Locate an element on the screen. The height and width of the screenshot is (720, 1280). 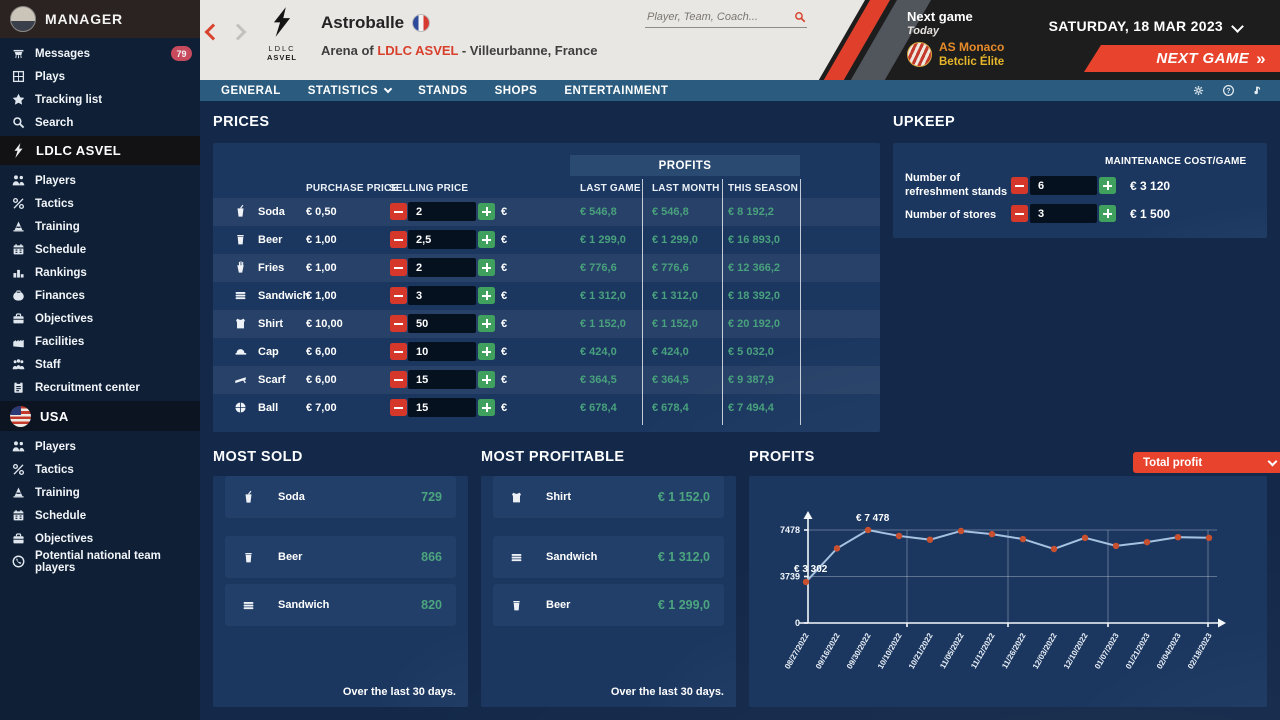
sidebar-item: Rankings is located at coordinates (100, 272).